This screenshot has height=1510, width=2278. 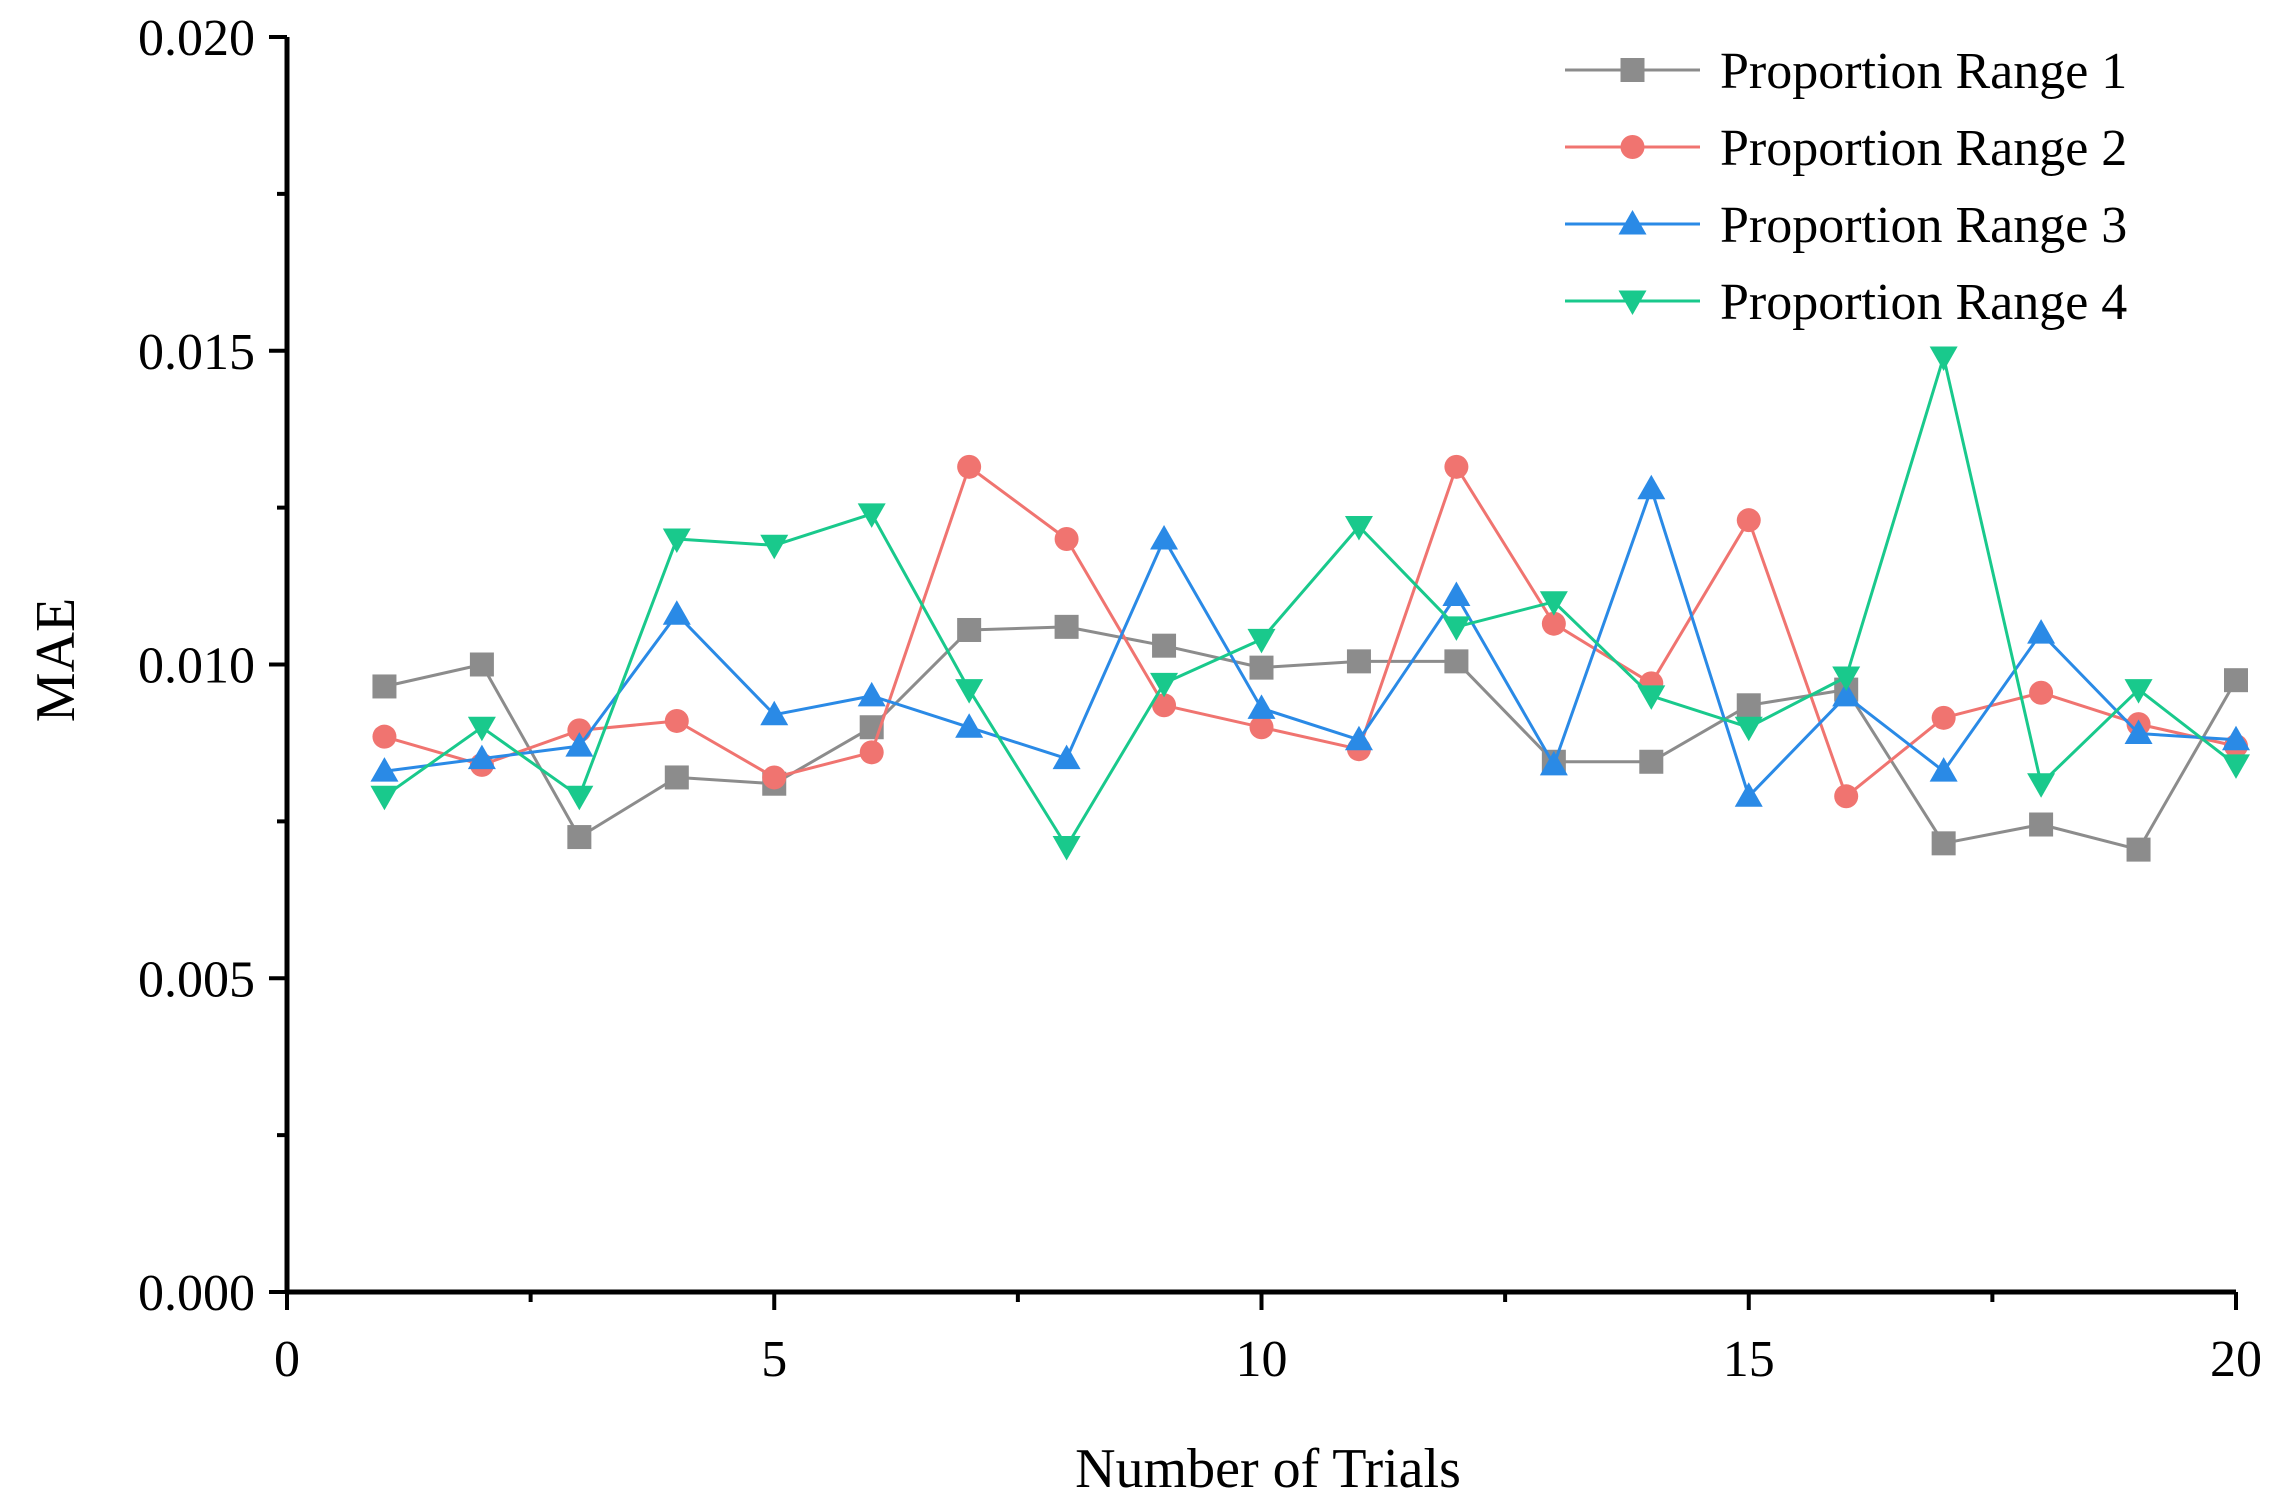 I want to click on x-tick-label: 20, so click(x=2236, y=1359).